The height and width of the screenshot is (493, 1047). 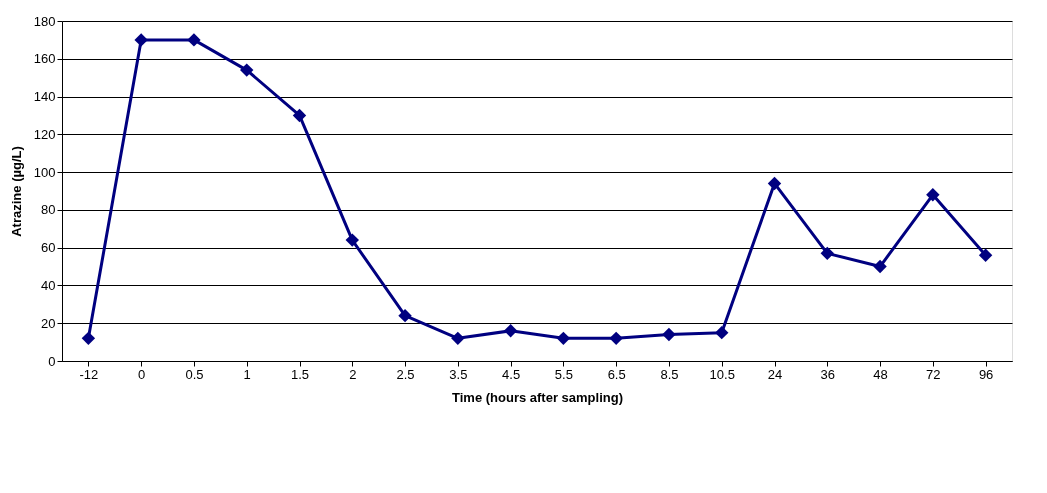 What do you see at coordinates (933, 374) in the screenshot?
I see `x-tick-label: 72` at bounding box center [933, 374].